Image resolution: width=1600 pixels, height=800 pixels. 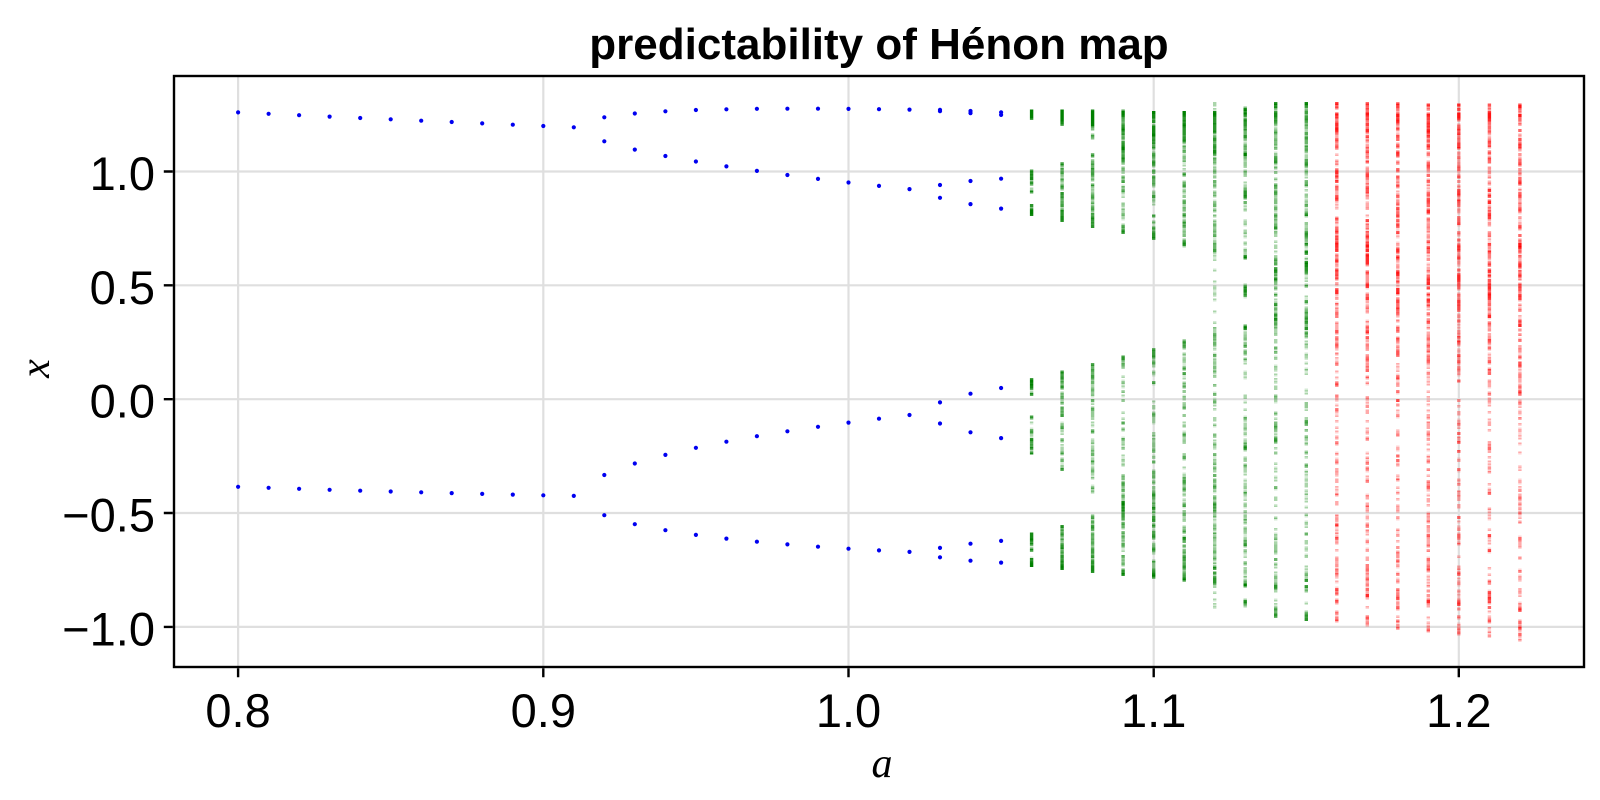 I want to click on svg-text: 1.2, so click(x=1458, y=710).